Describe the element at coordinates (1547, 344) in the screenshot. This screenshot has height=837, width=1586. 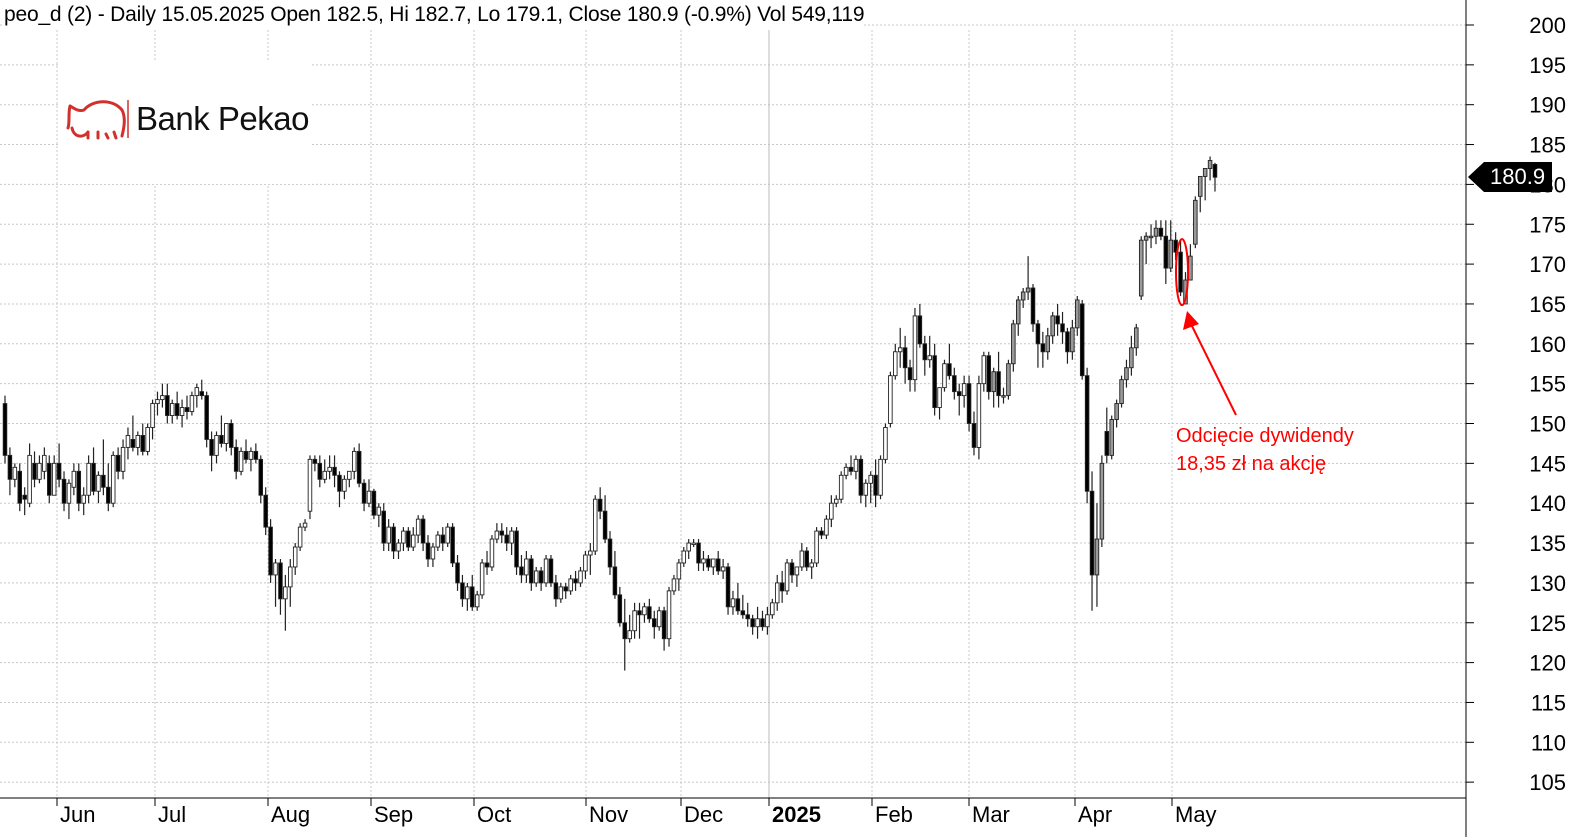
I see `y-tick-label: 160` at that location.